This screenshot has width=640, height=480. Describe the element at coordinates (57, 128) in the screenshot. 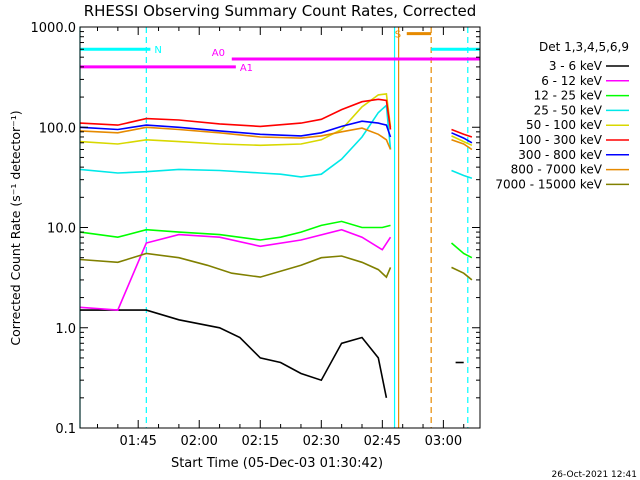

I see `y-tick-label-3: 100.0` at that location.